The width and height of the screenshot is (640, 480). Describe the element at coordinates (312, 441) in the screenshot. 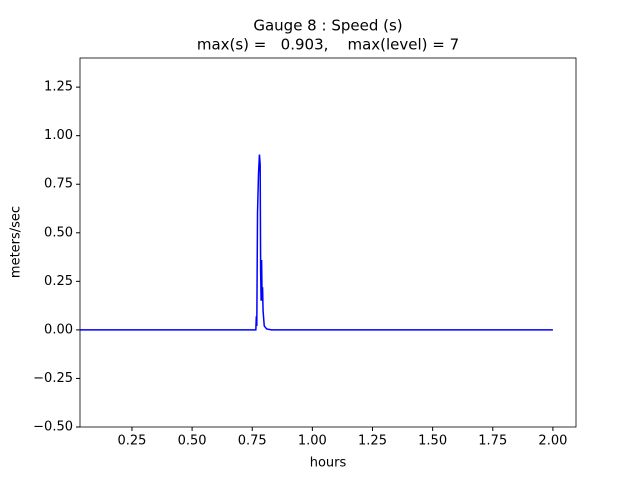

I see `x-tick-label: 1.00` at that location.